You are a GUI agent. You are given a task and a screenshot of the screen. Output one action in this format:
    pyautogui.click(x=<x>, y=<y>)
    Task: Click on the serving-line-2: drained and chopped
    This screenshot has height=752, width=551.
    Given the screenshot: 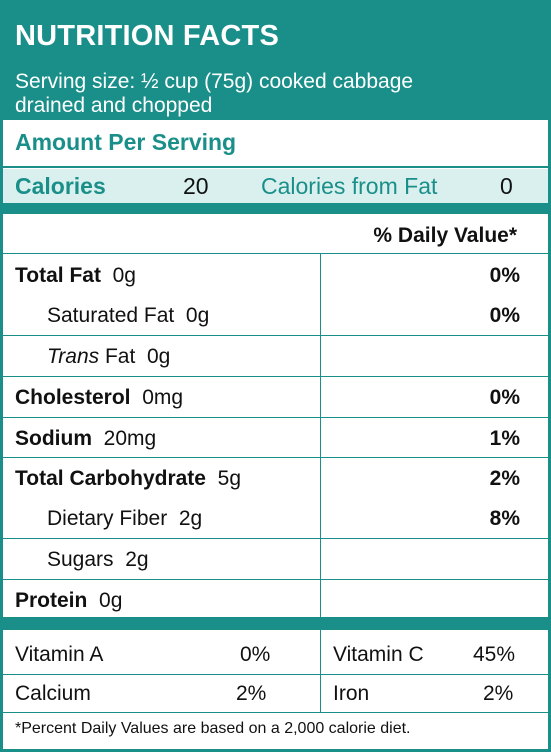 What is the action you would take?
    pyautogui.click(x=114, y=105)
    